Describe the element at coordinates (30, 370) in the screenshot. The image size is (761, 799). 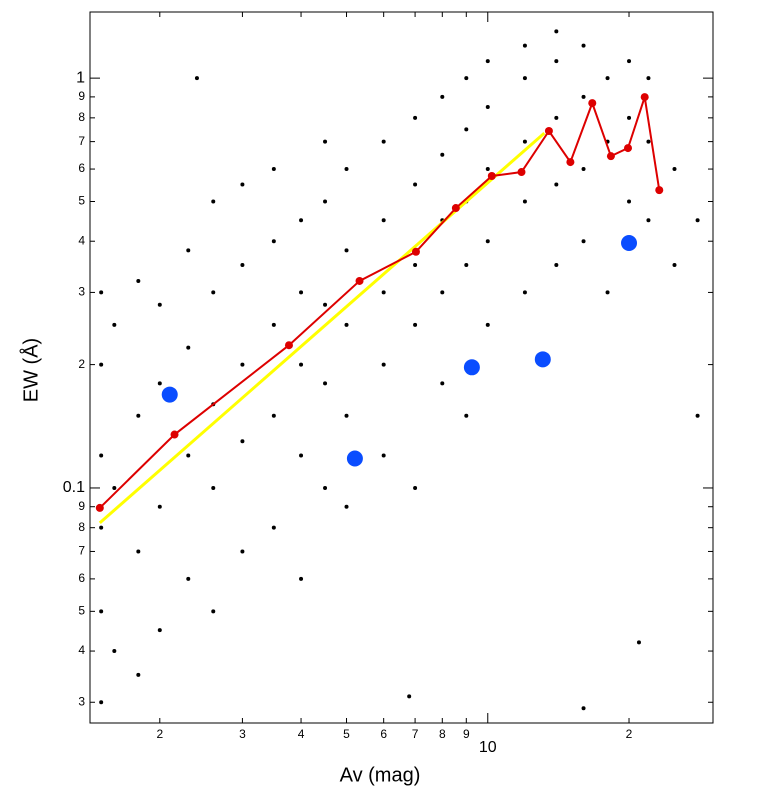
I see `y-axis-label: EW (Å)` at that location.